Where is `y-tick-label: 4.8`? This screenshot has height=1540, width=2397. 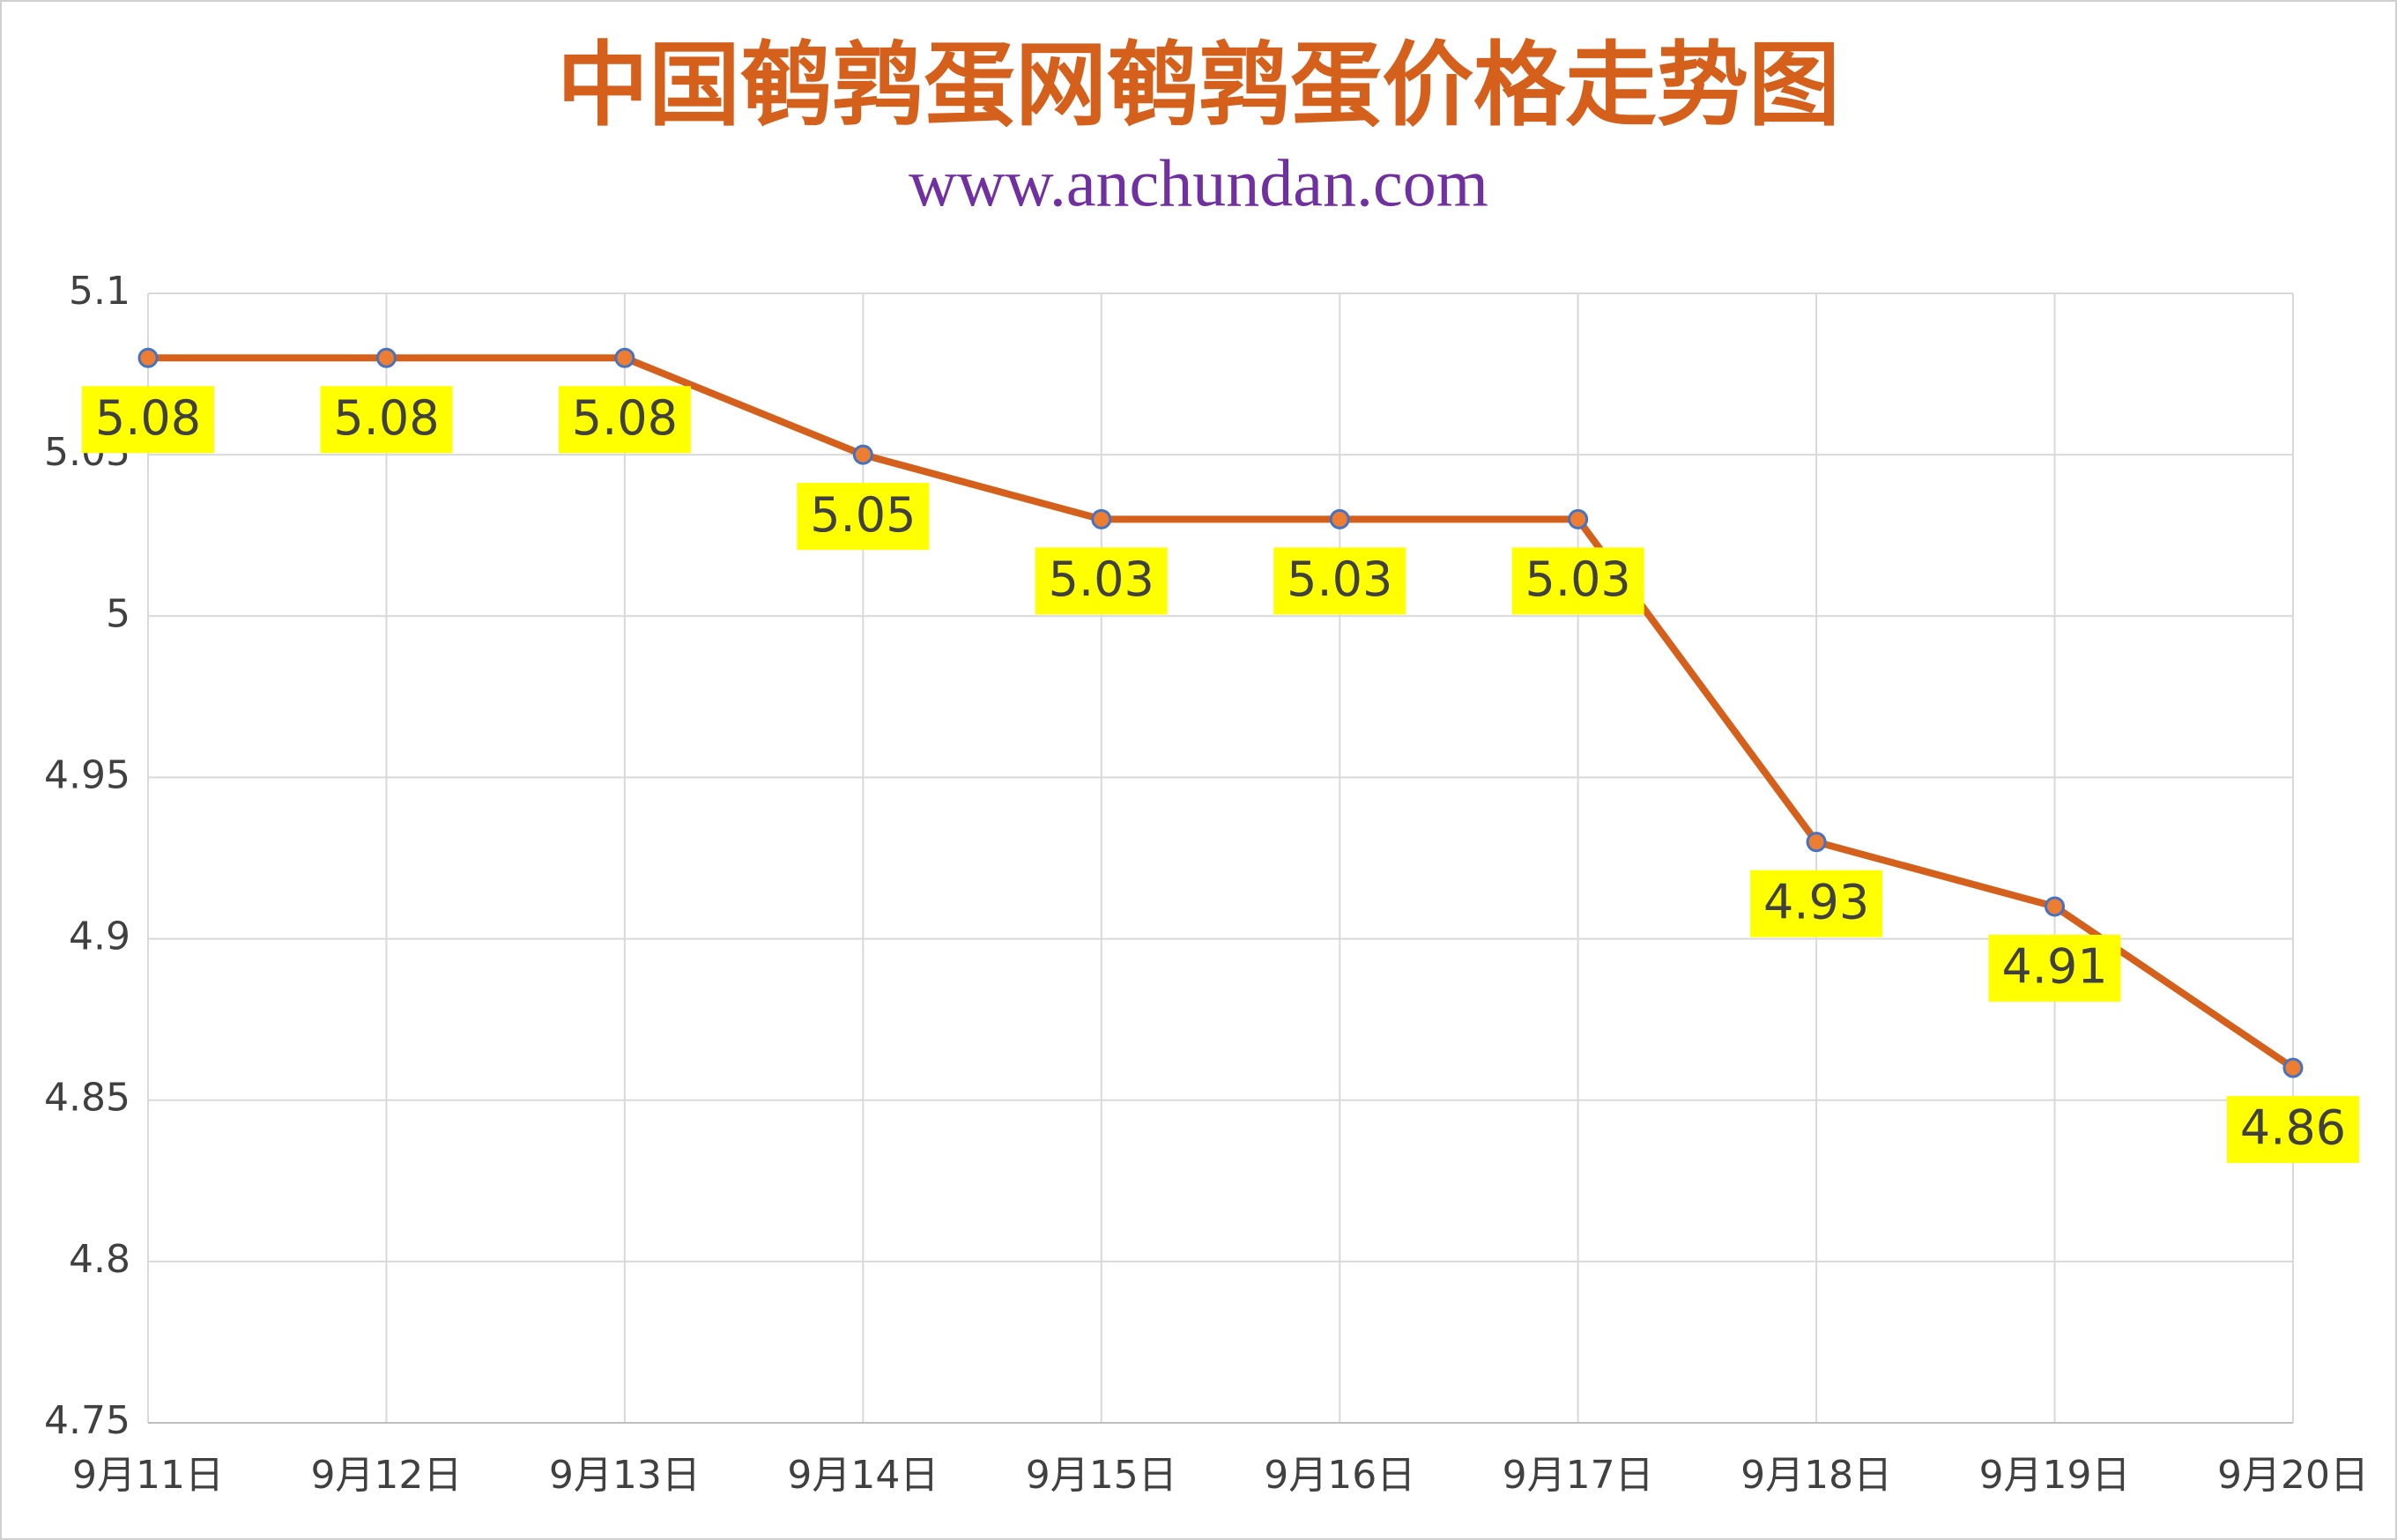
y-tick-label: 4.8 is located at coordinates (99, 1260).